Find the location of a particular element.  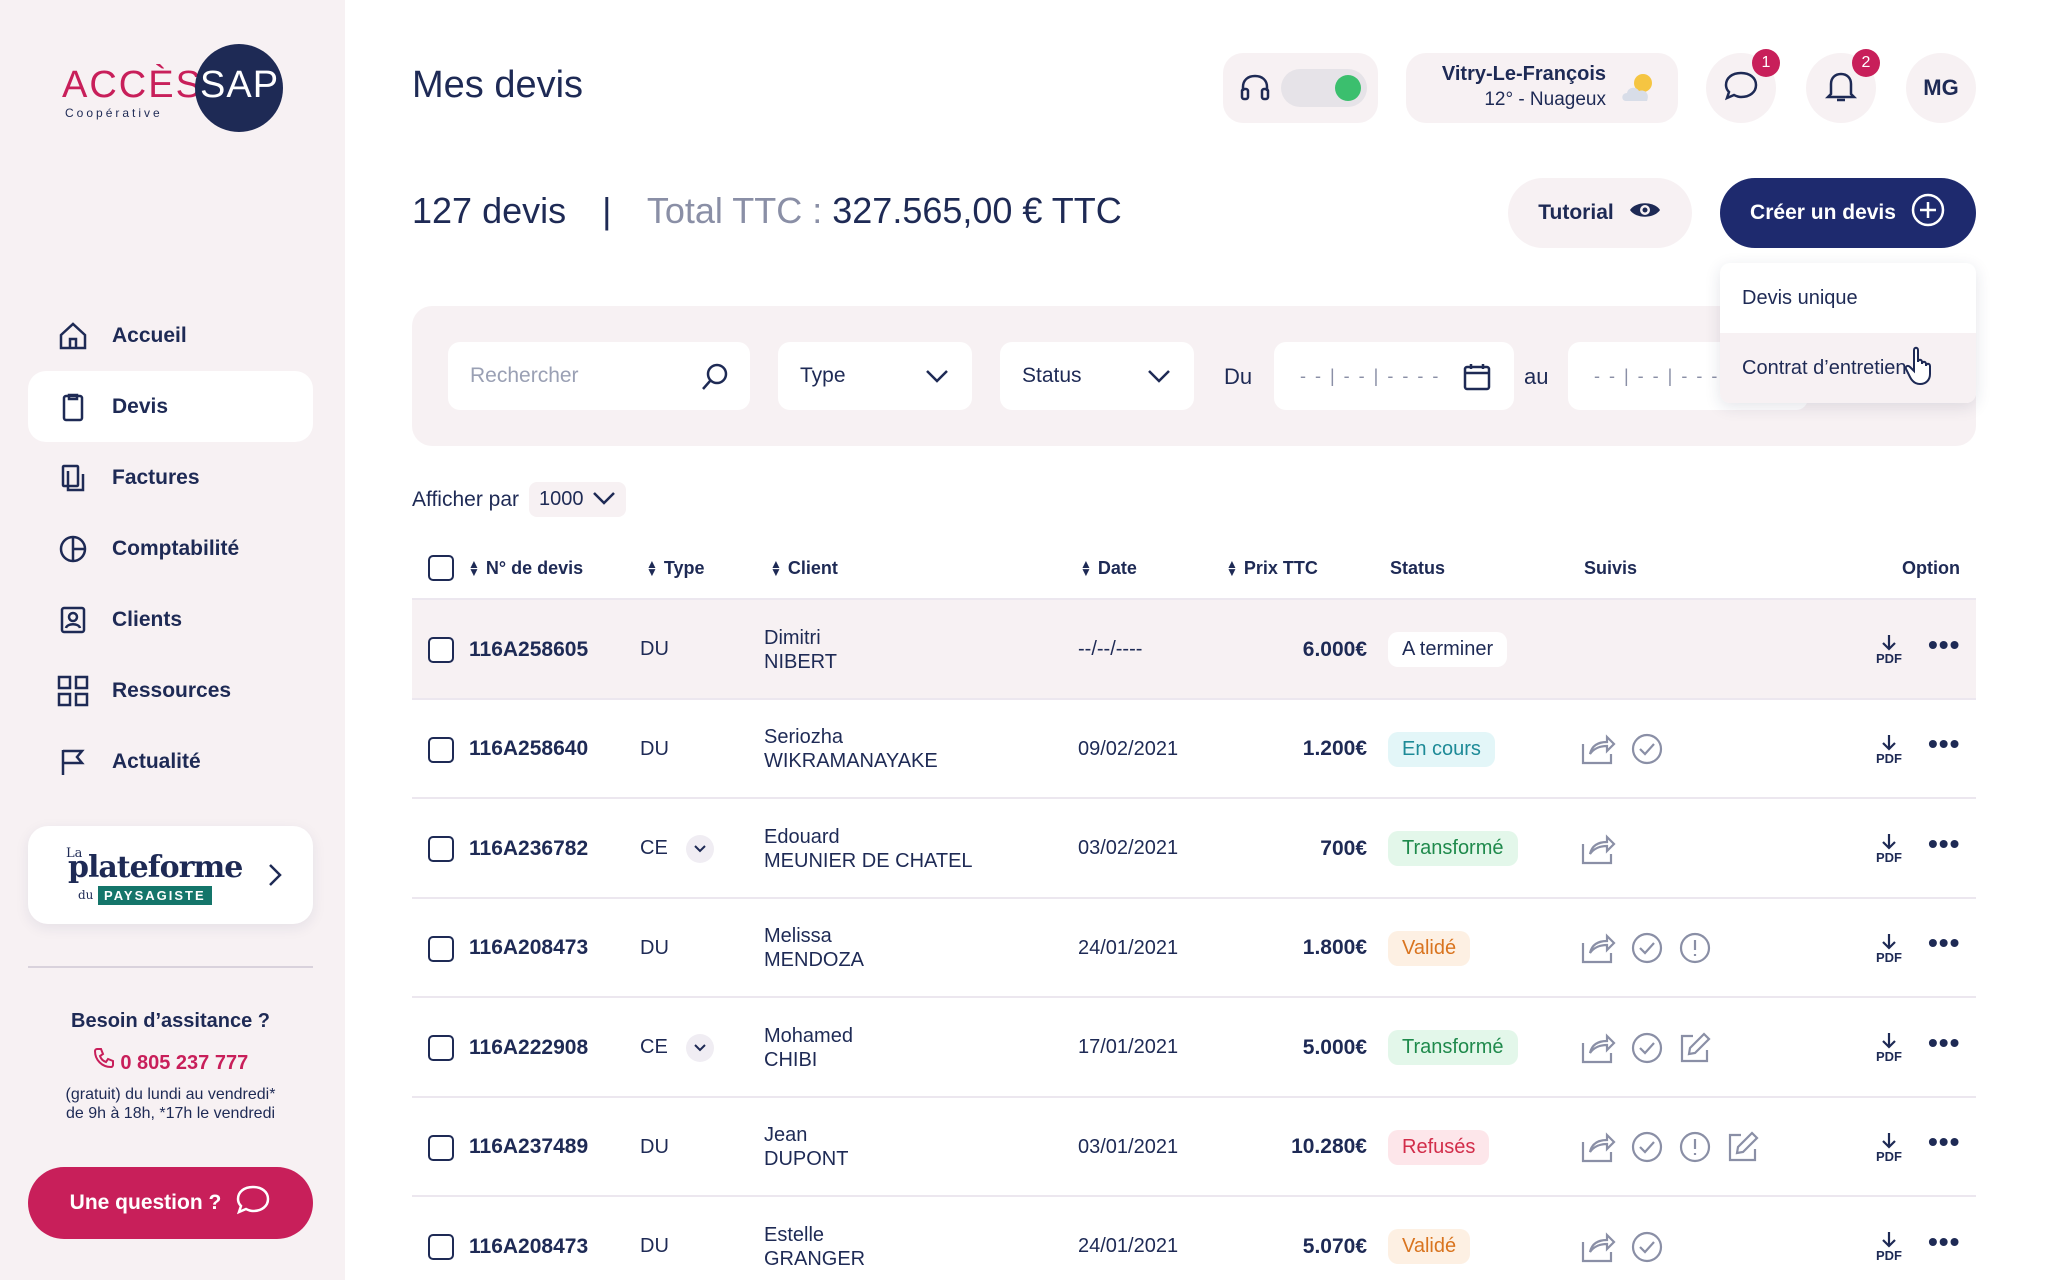

total-label: Total TTC : is located at coordinates (734, 210).